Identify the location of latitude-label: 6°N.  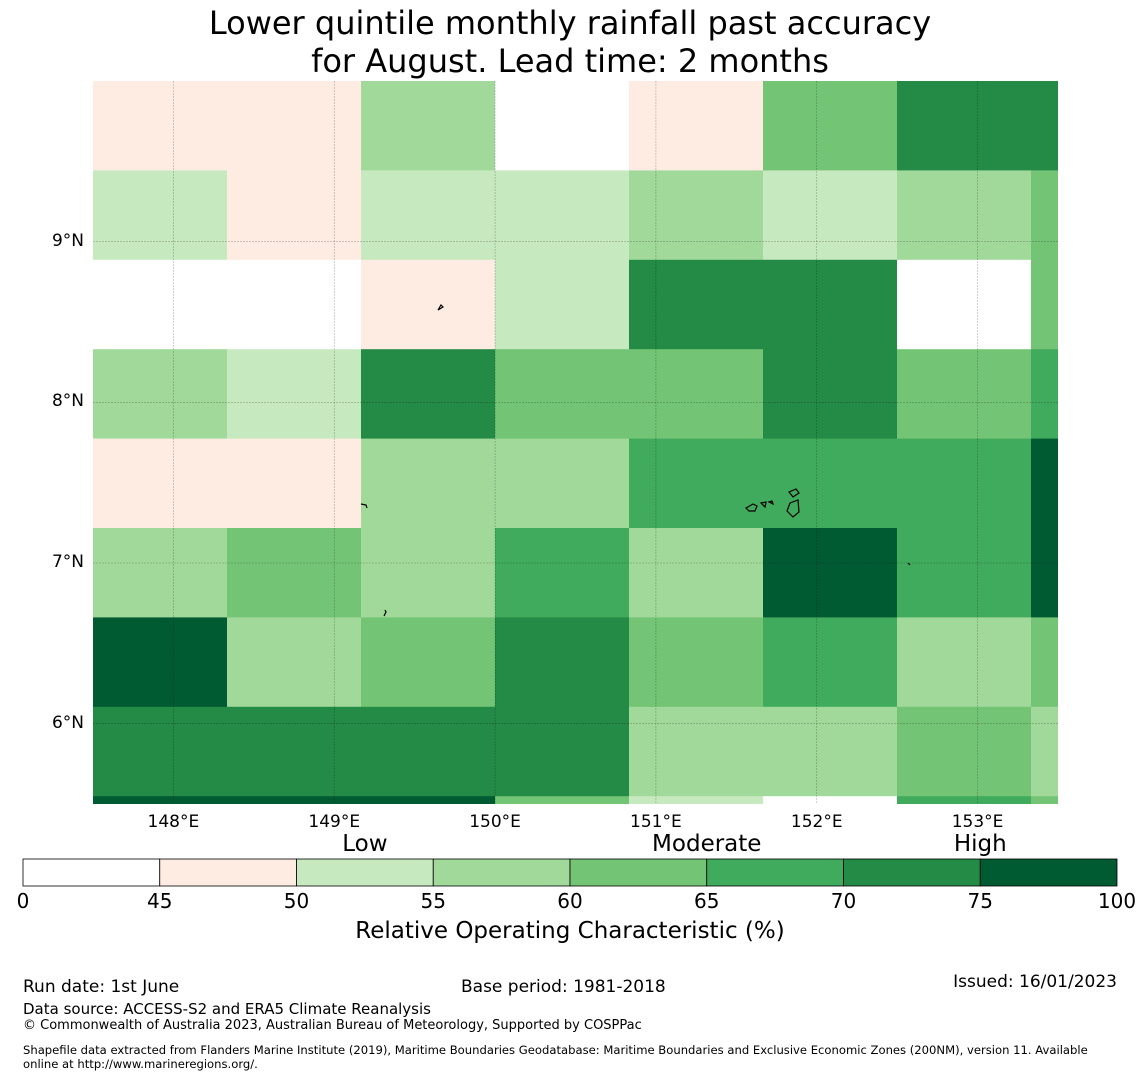
(67, 722).